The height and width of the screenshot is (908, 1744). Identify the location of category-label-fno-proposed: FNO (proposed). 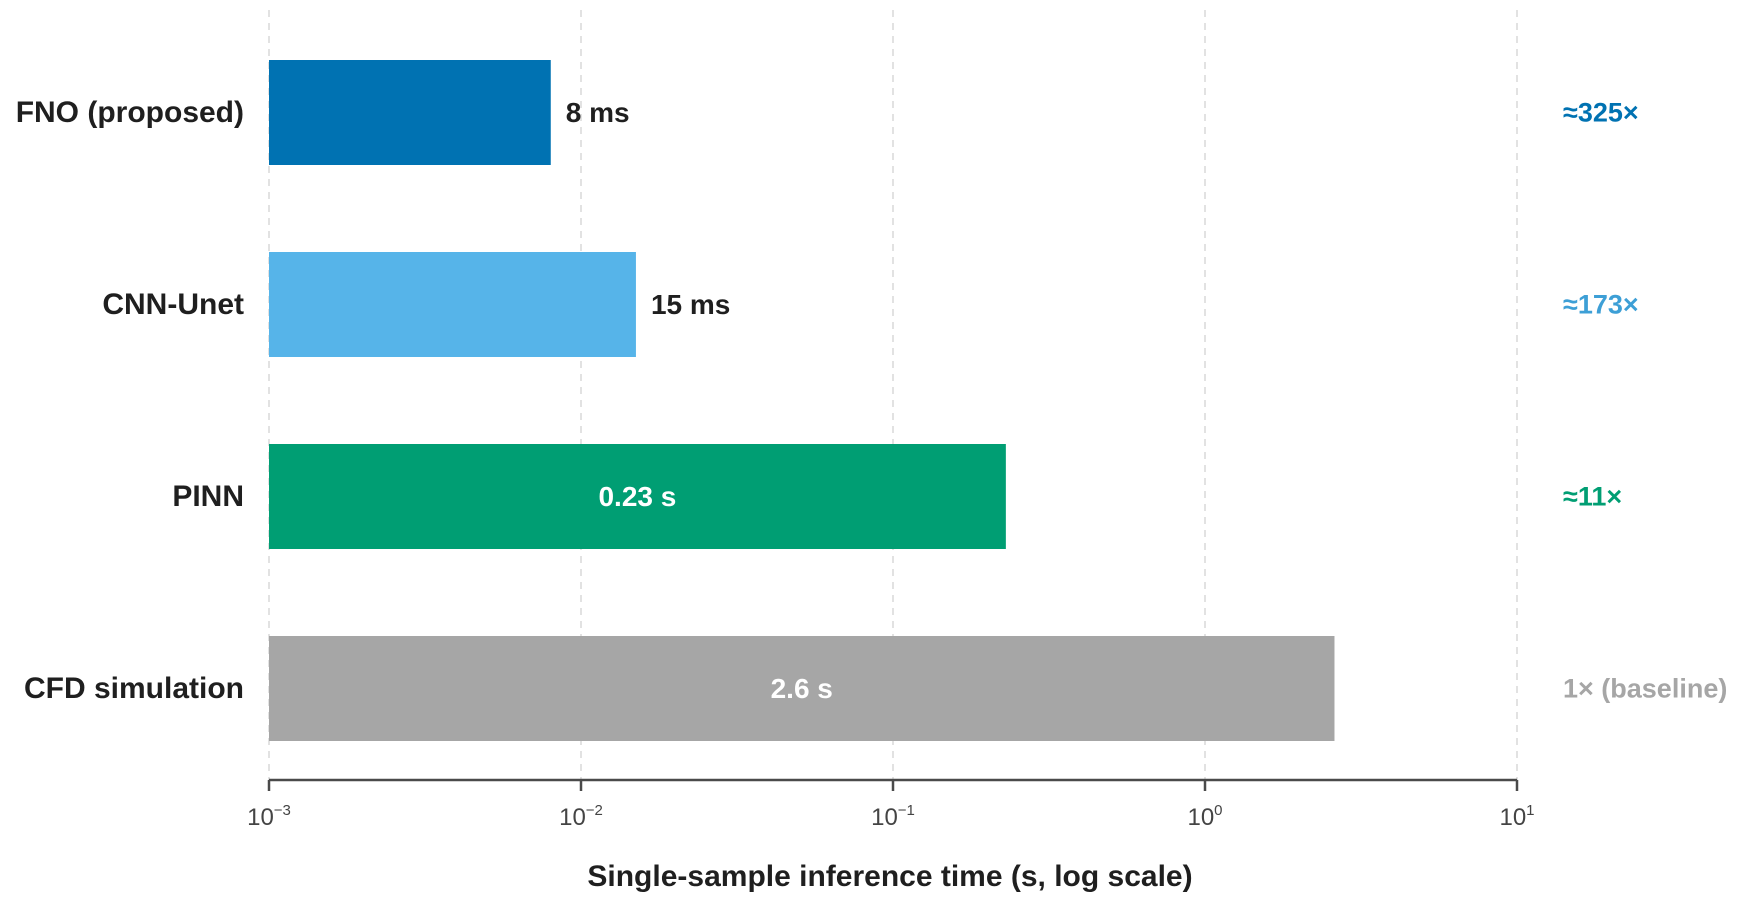
(130, 112).